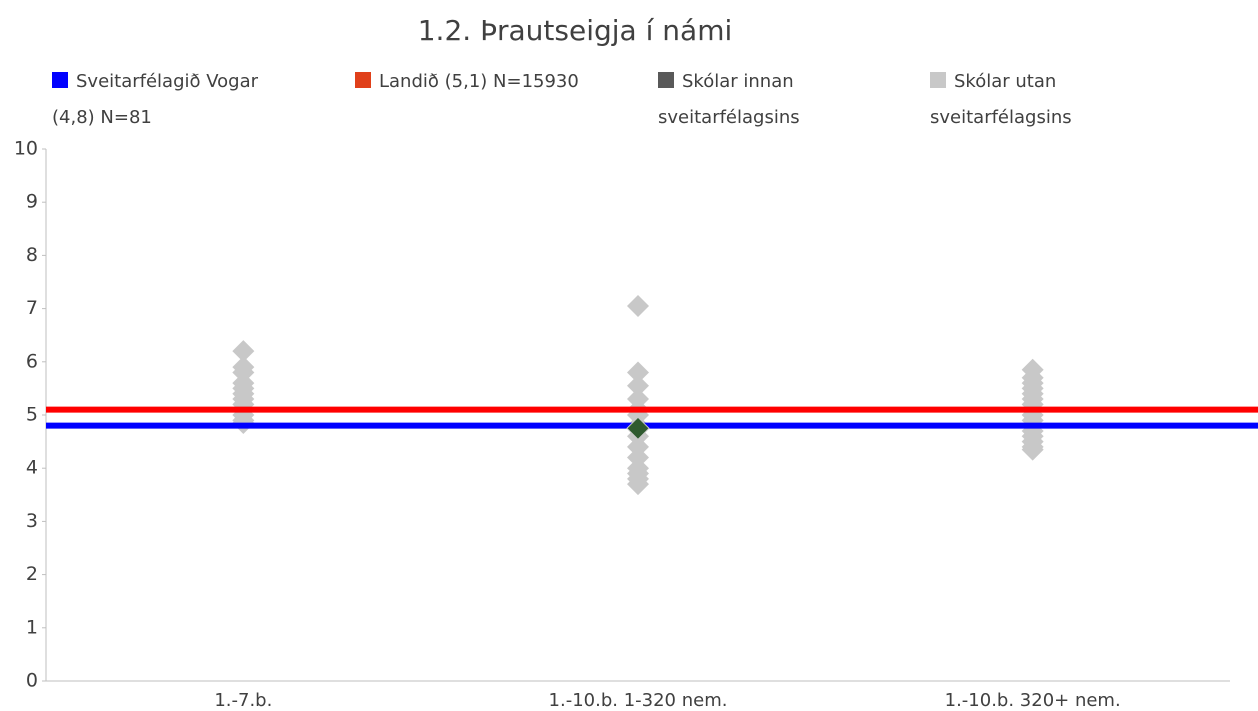 The width and height of the screenshot is (1258, 711). I want to click on legend-item: Skólar utan sveitarfélagsins, so click(1030, 100).